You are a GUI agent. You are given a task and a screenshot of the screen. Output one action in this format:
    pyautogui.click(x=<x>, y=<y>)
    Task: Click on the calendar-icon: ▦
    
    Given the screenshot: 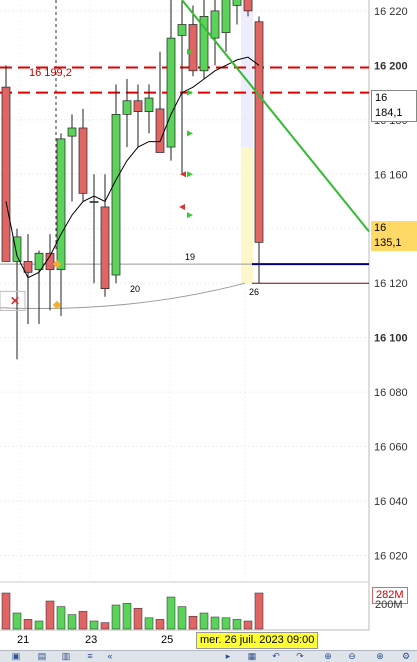 What is the action you would take?
    pyautogui.click(x=252, y=656)
    